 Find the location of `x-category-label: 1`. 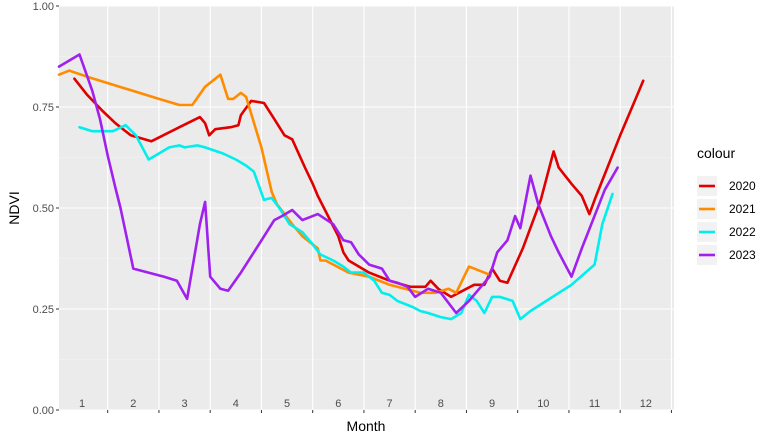

x-category-label: 1 is located at coordinates (82, 404).